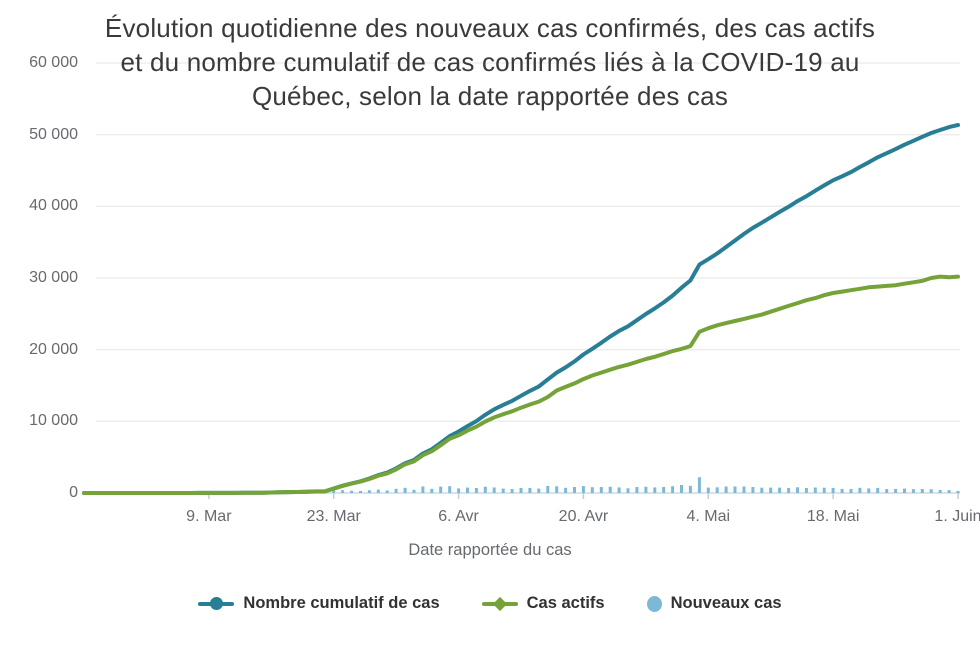  Describe the element at coordinates (565, 603) in the screenshot. I see `legend-label: Cas actifs` at that location.